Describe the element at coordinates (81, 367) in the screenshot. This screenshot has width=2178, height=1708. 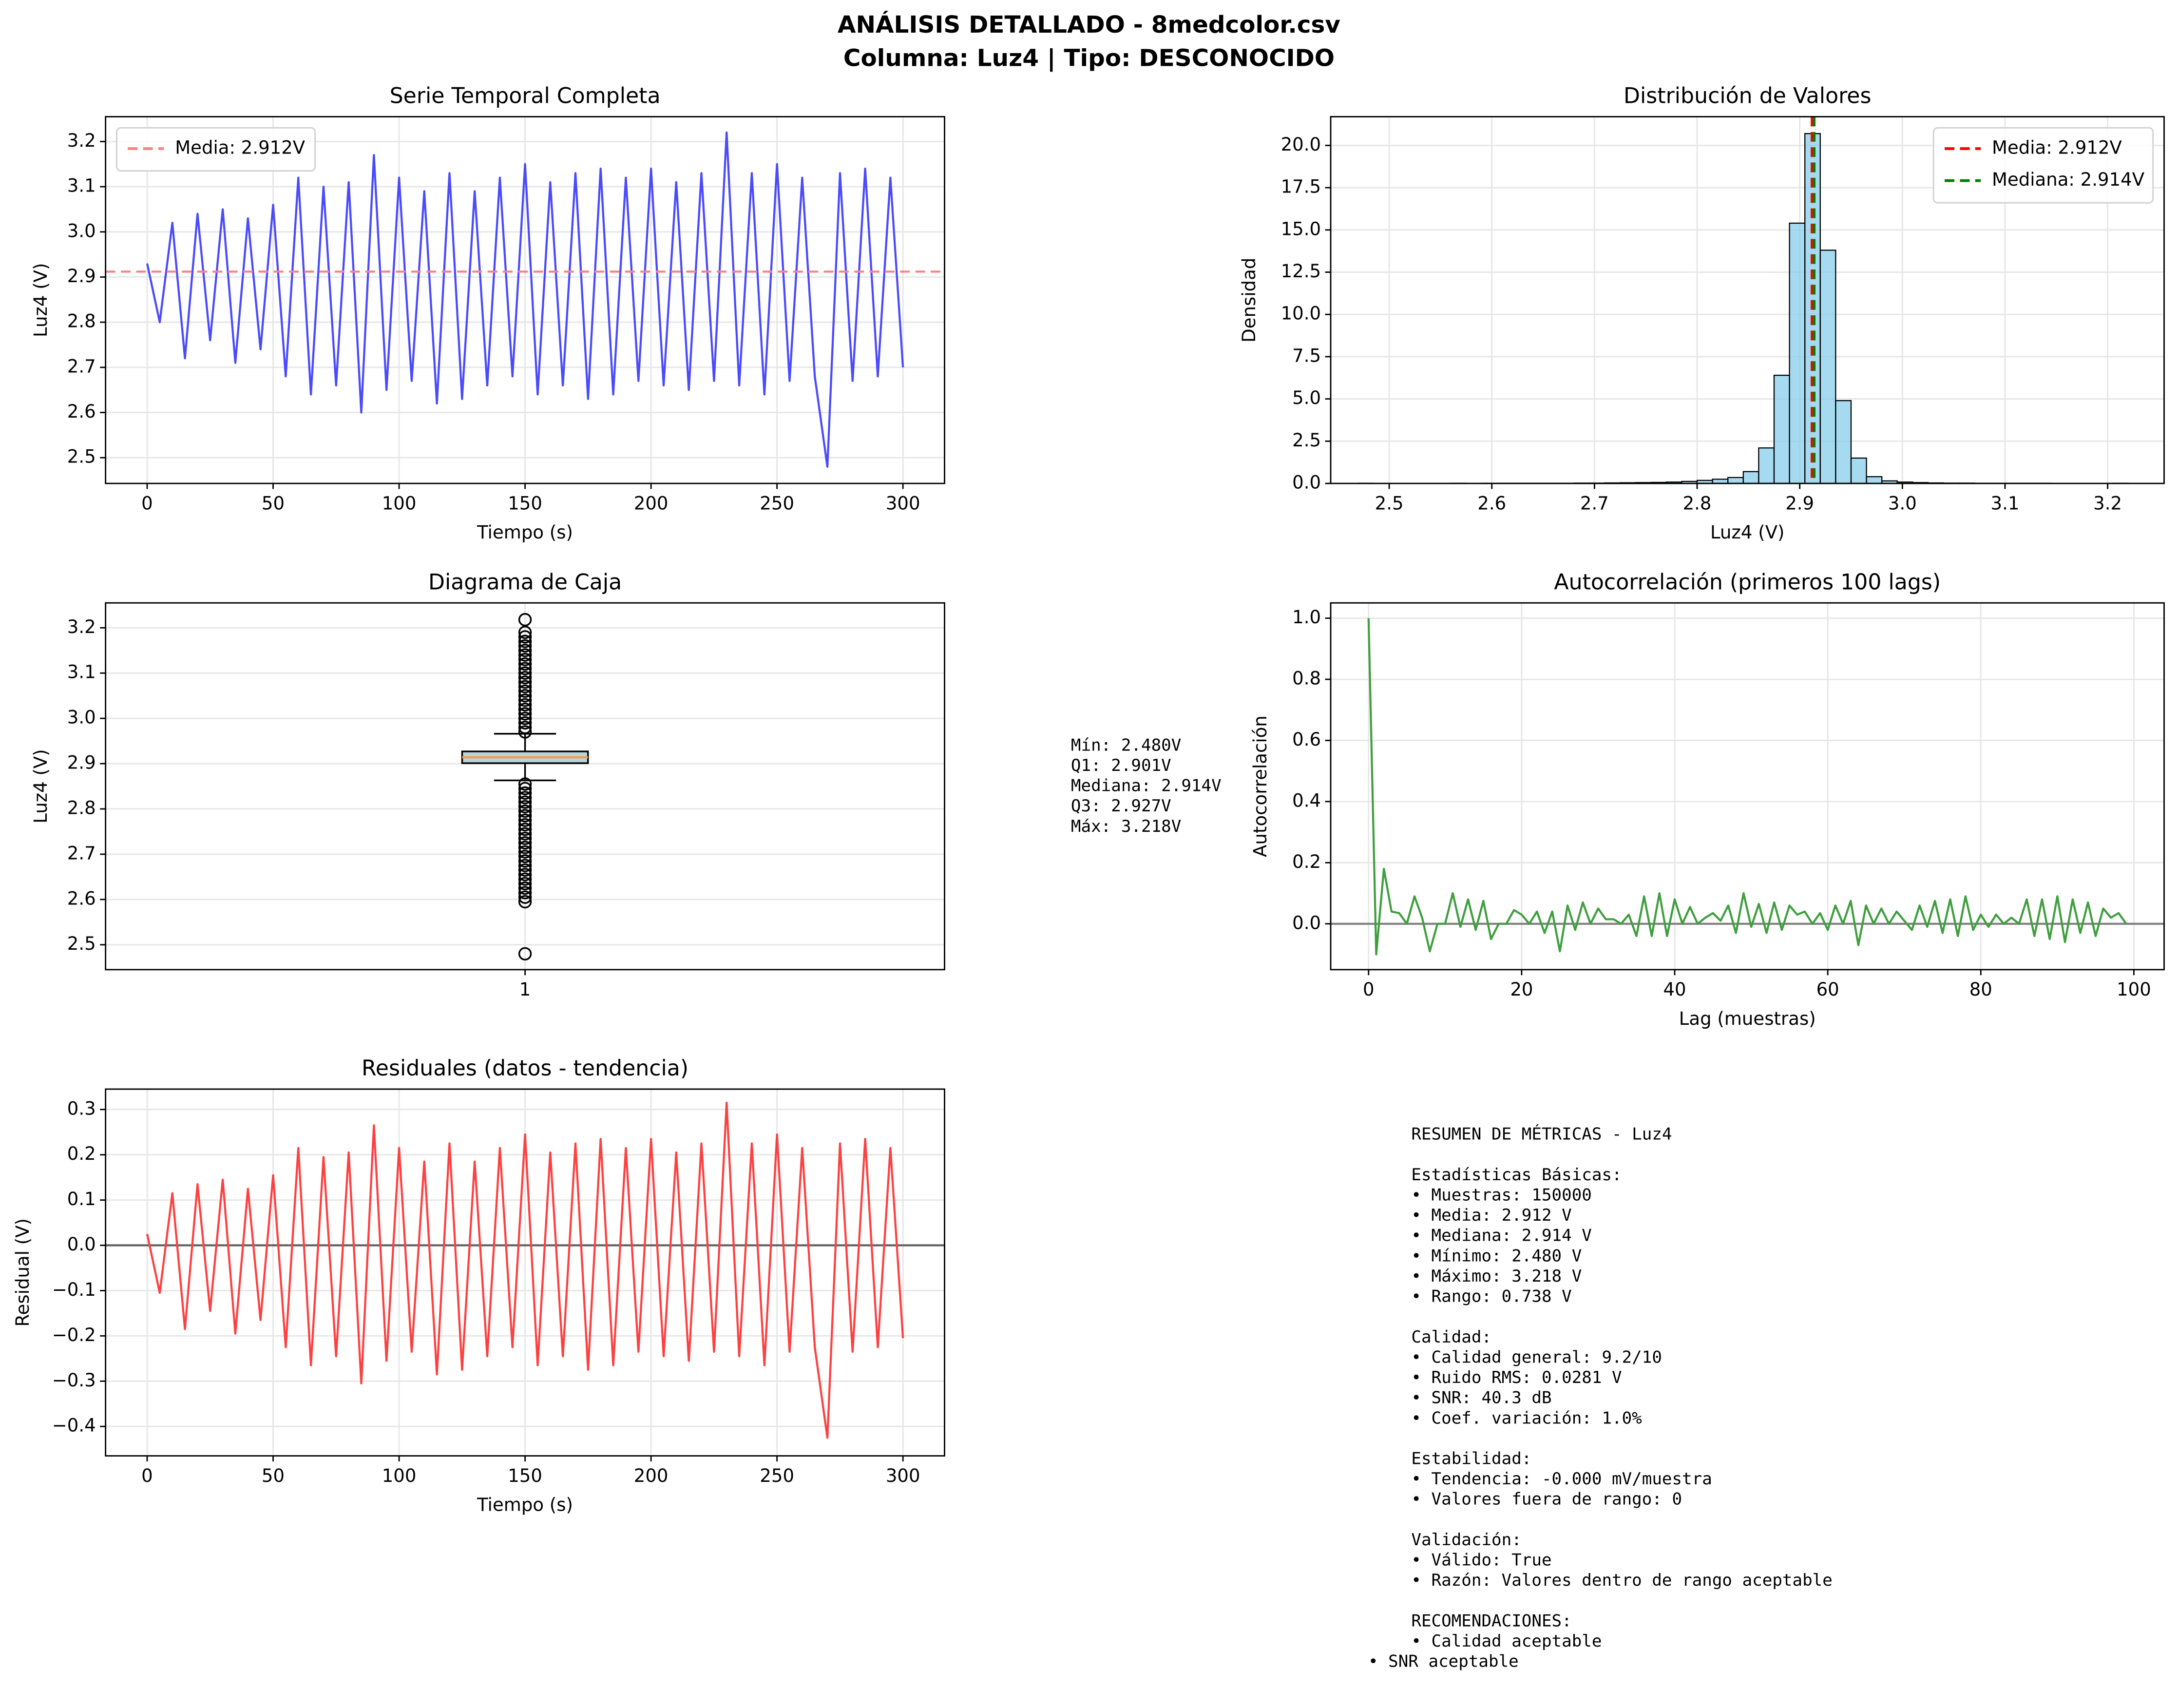
I see `y-tick-label: 2.7` at that location.